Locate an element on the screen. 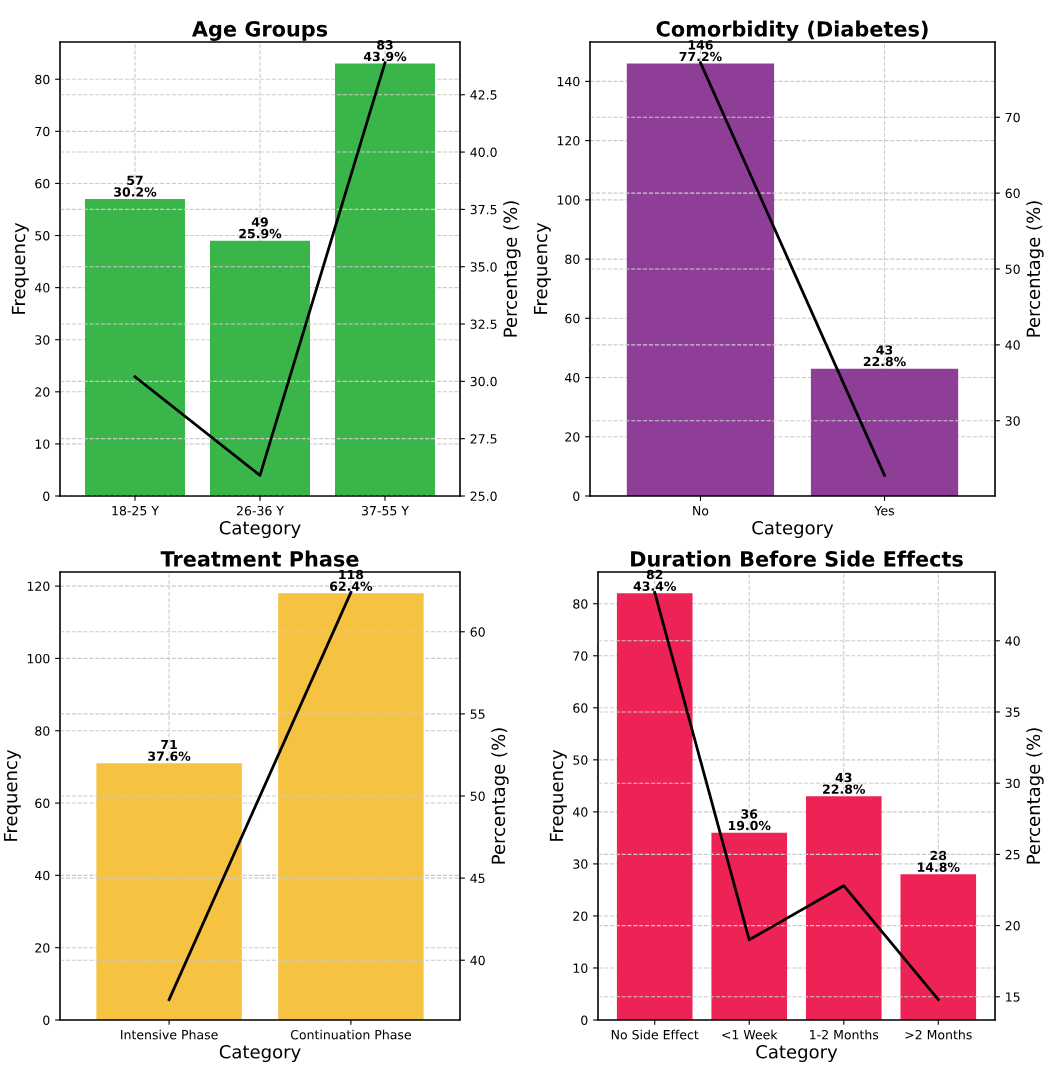 Image resolution: width=1056 pixels, height=1065 pixels. y2-tick-label: 25.0 is located at coordinates (483, 496).